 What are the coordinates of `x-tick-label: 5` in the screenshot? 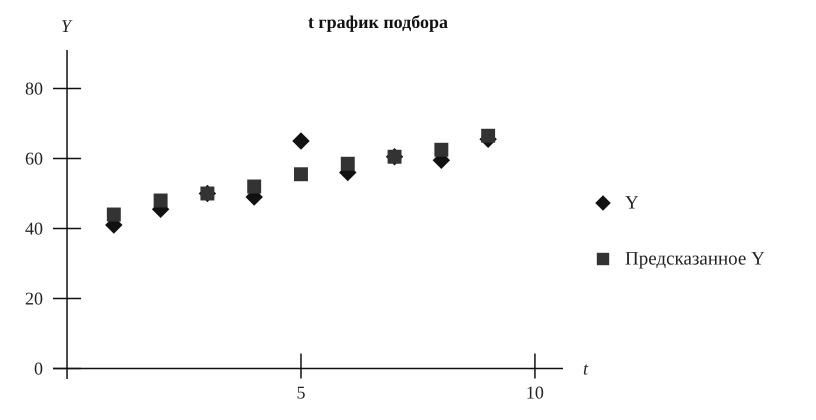 It's located at (301, 392).